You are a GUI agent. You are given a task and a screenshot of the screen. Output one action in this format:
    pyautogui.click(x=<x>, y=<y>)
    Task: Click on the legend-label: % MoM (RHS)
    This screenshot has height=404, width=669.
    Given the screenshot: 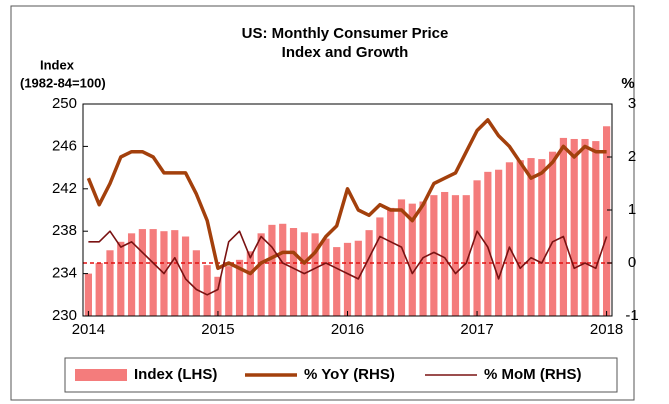 What is the action you would take?
    pyautogui.click(x=533, y=374)
    